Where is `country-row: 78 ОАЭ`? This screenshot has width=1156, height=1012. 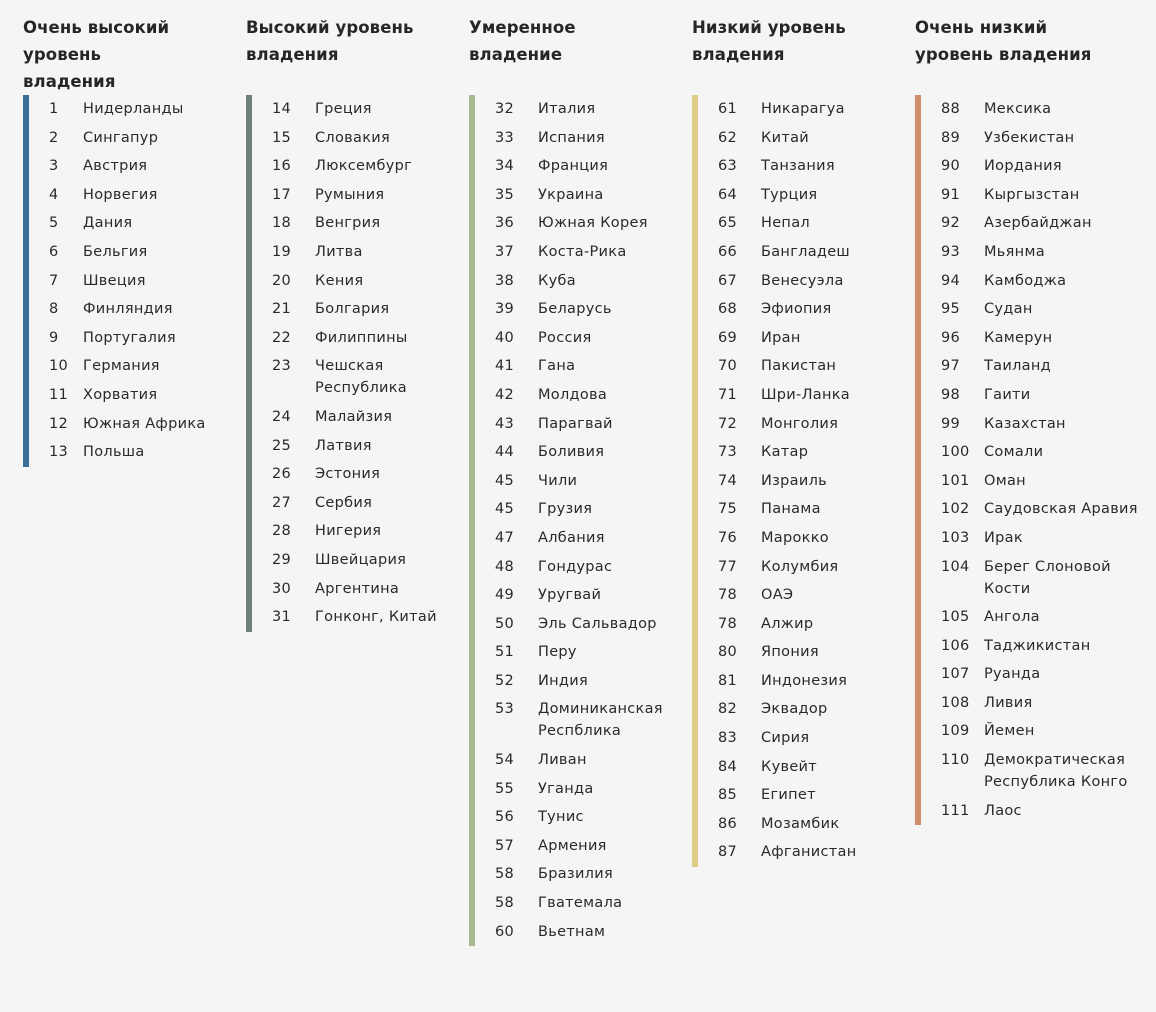 country-row: 78 ОАЭ is located at coordinates (807, 595).